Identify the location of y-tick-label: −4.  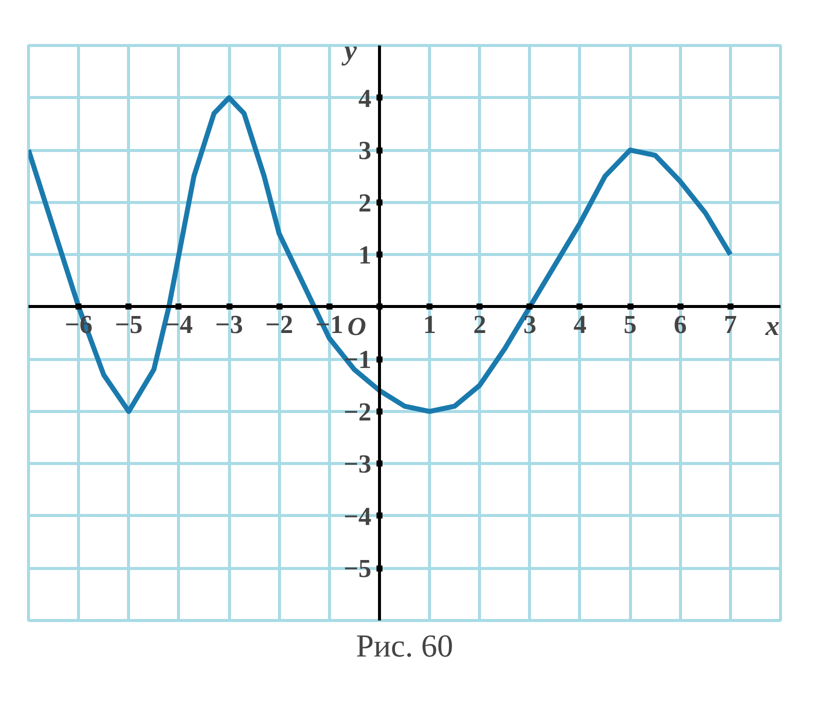
(358, 516).